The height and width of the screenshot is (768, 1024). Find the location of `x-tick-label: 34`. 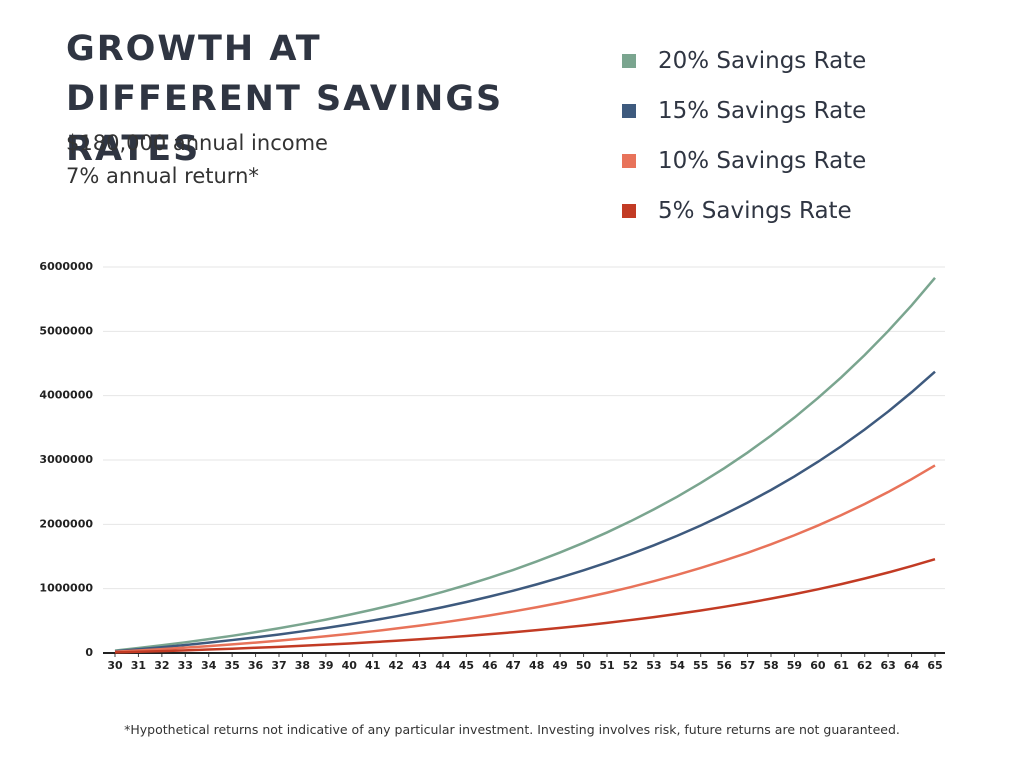

x-tick-label: 34 is located at coordinates (209, 665).